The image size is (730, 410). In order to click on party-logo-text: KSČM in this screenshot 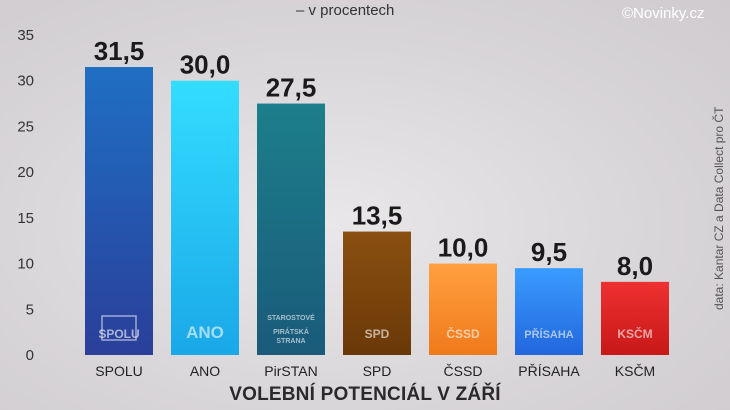, I will do `click(634, 333)`.